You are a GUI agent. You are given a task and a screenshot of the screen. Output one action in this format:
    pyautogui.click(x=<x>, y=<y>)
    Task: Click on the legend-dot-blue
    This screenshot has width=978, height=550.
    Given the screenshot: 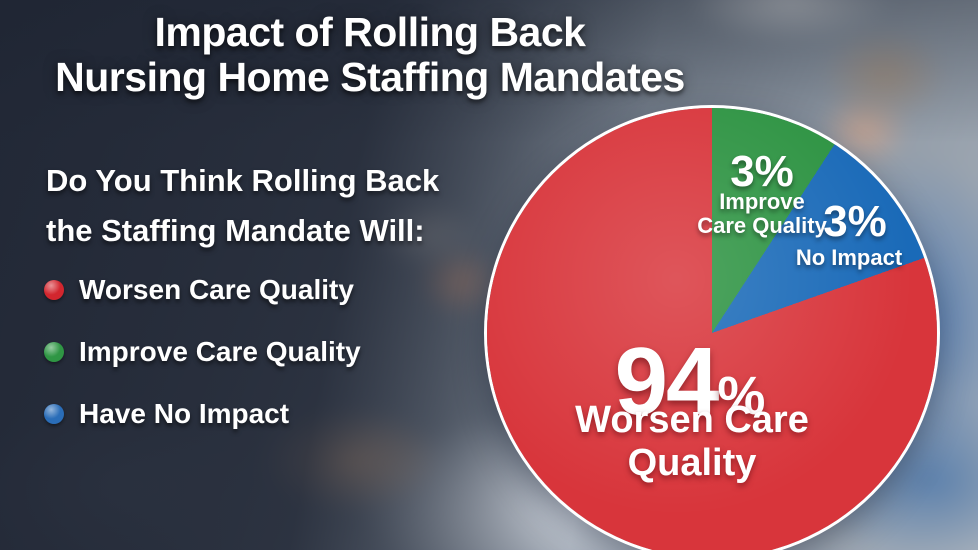 What is the action you would take?
    pyautogui.click(x=54, y=414)
    